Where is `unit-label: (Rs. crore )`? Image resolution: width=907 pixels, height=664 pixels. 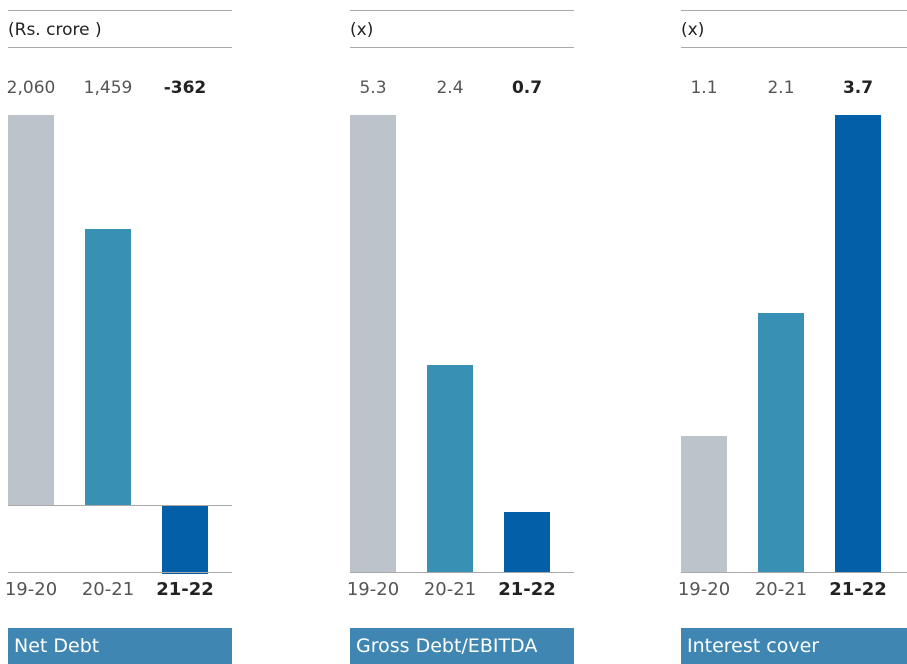 unit-label: (Rs. crore ) is located at coordinates (55, 30).